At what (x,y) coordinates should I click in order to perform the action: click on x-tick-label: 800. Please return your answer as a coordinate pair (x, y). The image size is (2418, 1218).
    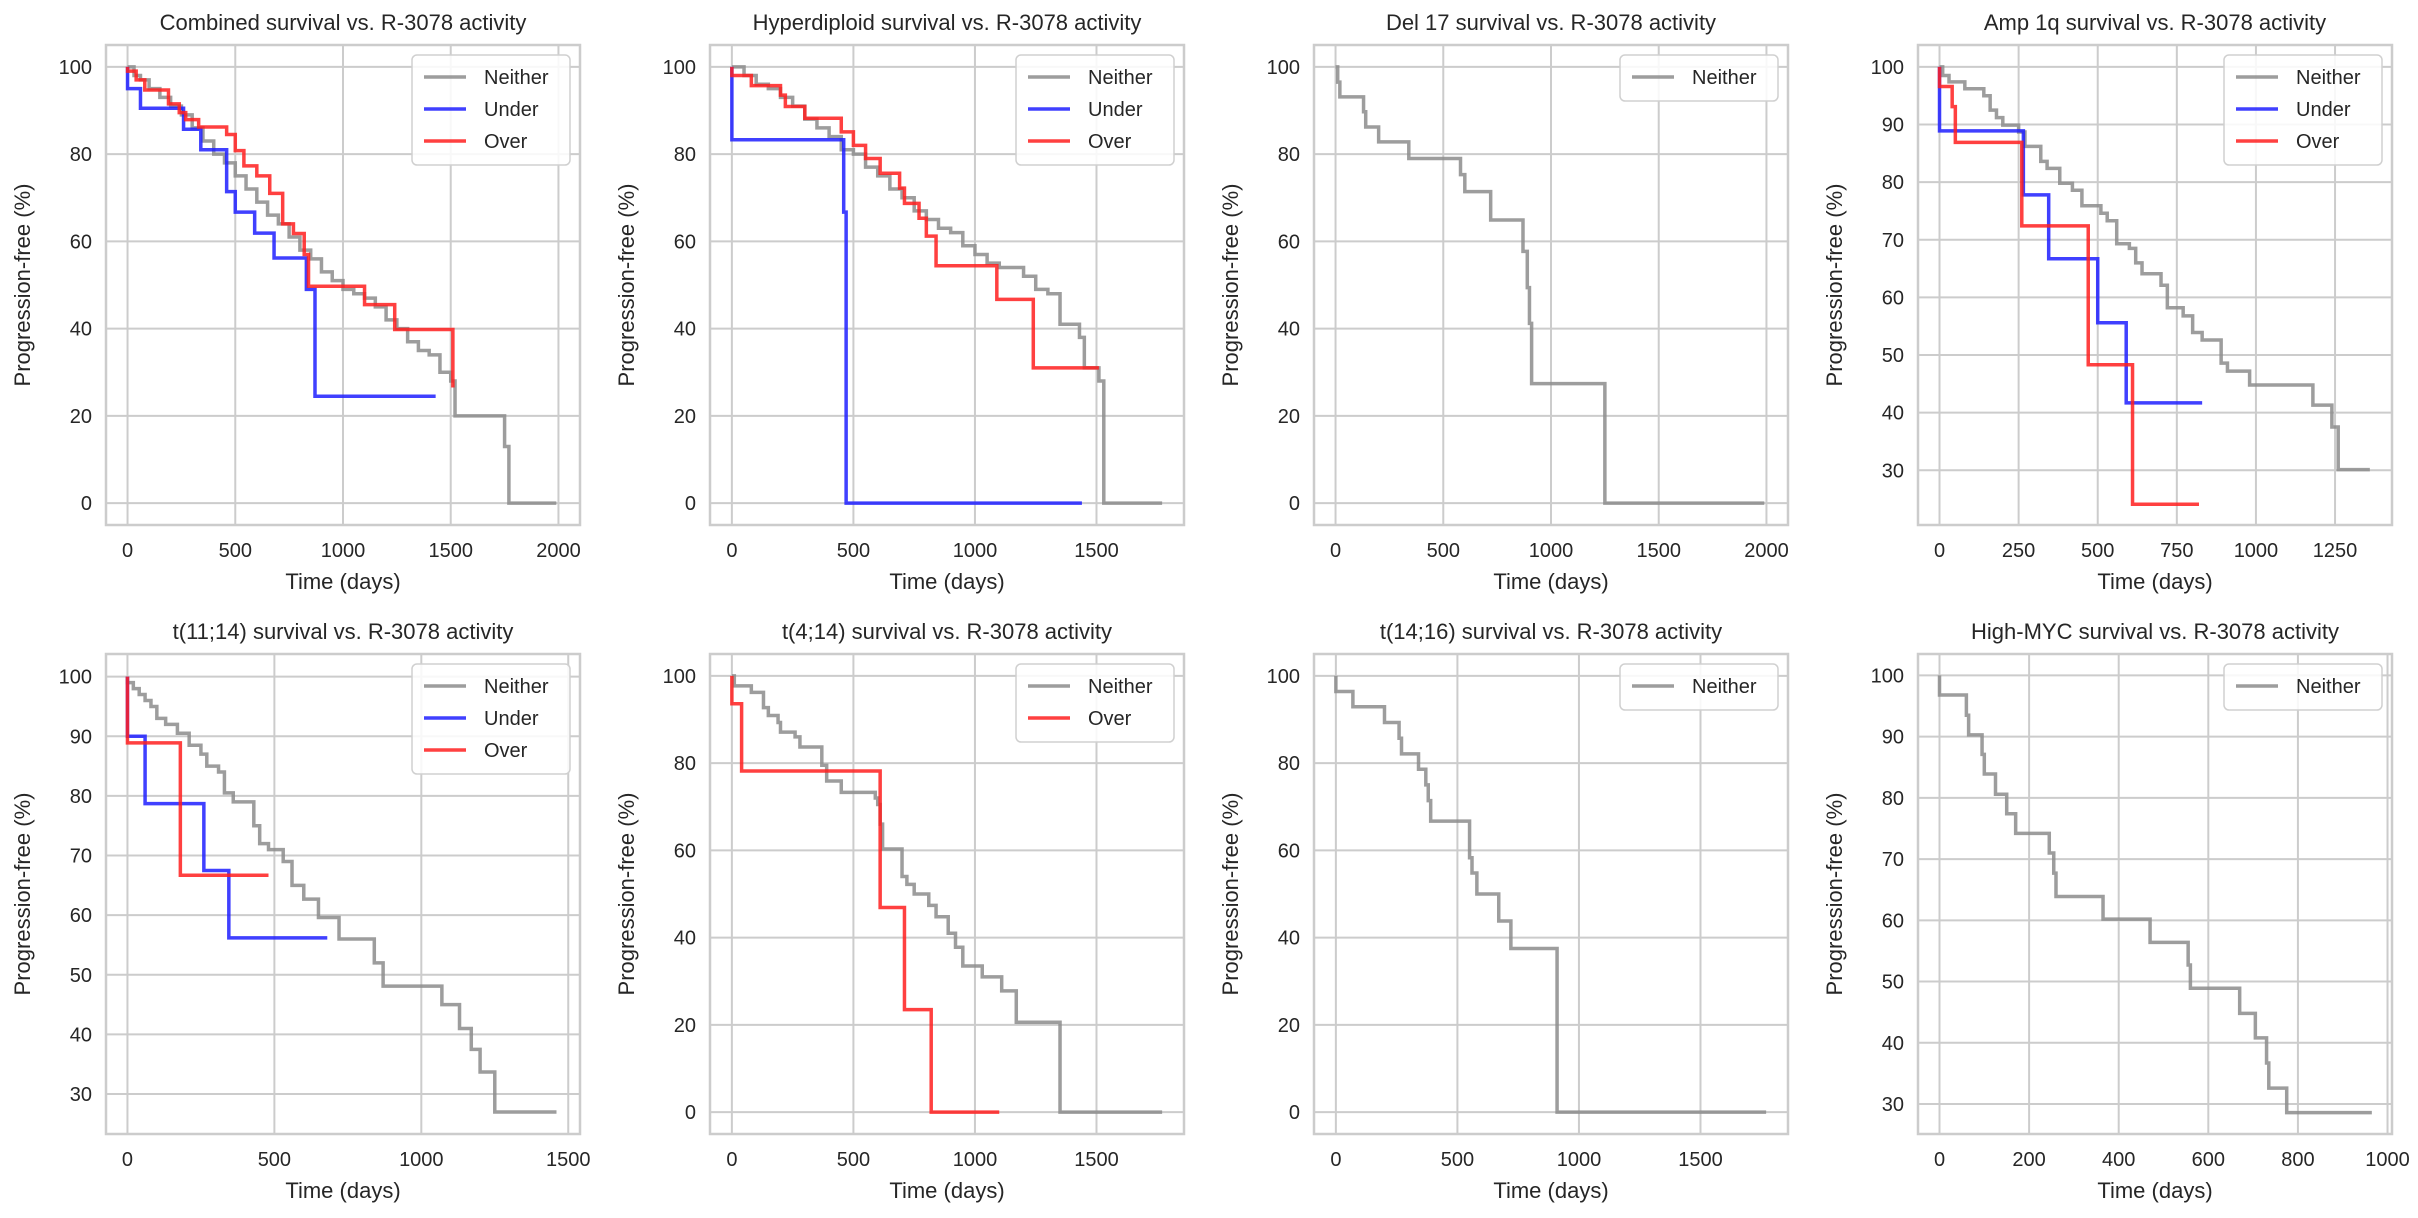
    Looking at the image, I should click on (2297, 1160).